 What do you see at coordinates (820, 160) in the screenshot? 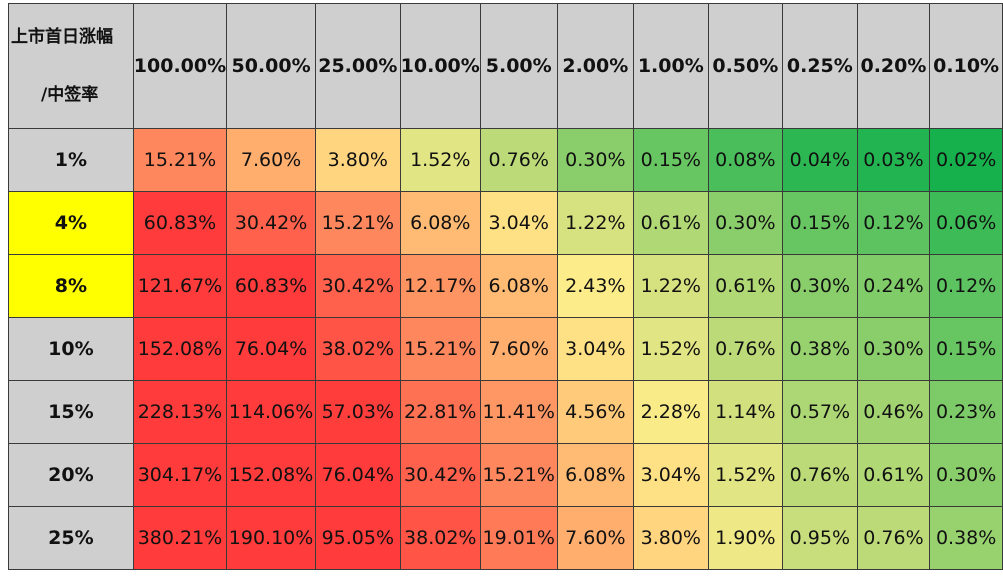
I see `heatmap-cell: 0.04%` at bounding box center [820, 160].